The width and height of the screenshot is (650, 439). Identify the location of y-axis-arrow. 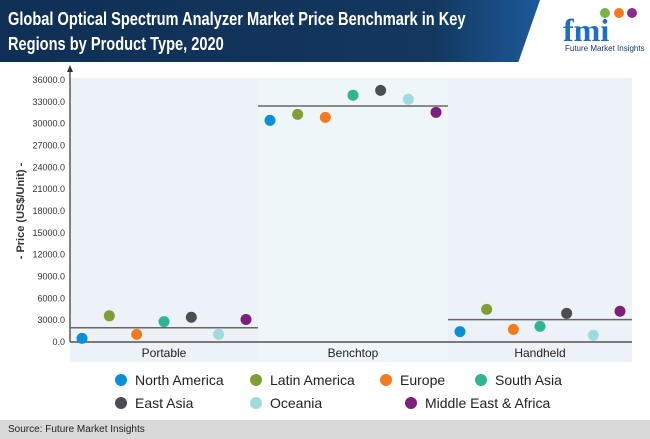
(70, 68).